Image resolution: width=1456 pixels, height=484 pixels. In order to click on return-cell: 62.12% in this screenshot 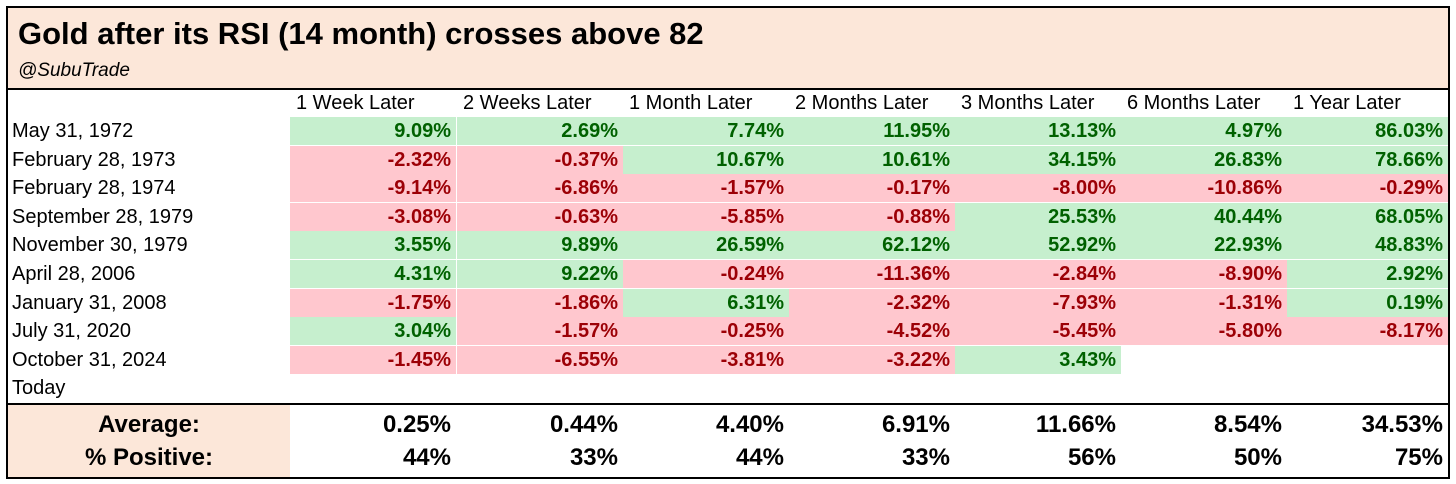, I will do `click(872, 245)`.